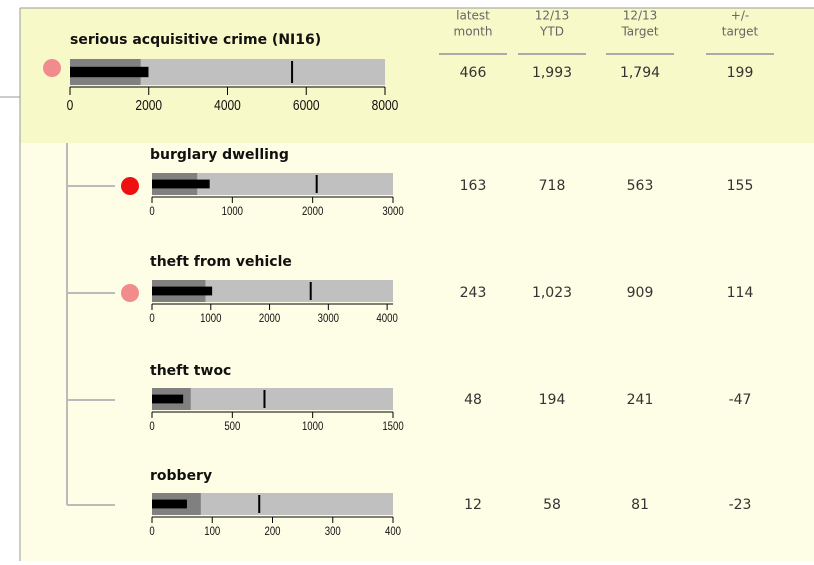 The image size is (814, 565). Describe the element at coordinates (385, 105) in the screenshot. I see `tick-label: 8000` at that location.